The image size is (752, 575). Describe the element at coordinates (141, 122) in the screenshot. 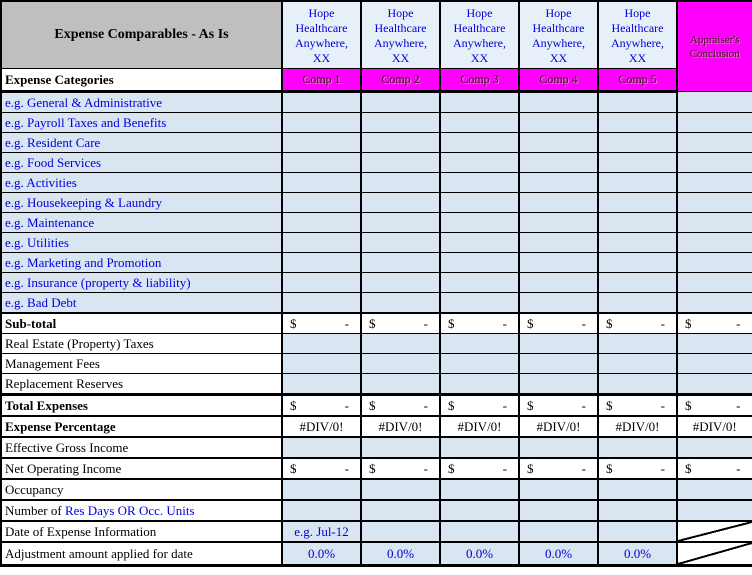

I see `payroll-taxes-benefits-label: e.g. Payroll Taxes and Benefits` at that location.